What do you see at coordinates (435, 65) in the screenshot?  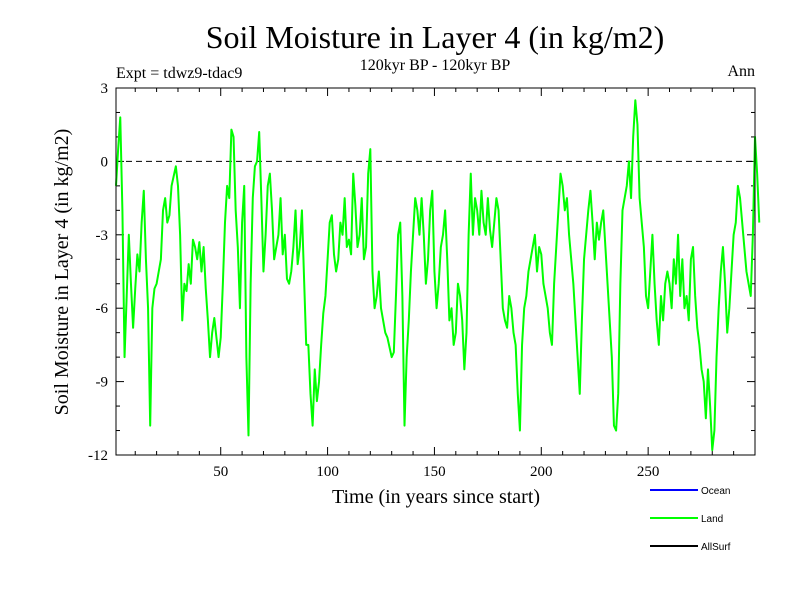 I see `chart-subtitle: 120kyr BP - 120kyr BP` at bounding box center [435, 65].